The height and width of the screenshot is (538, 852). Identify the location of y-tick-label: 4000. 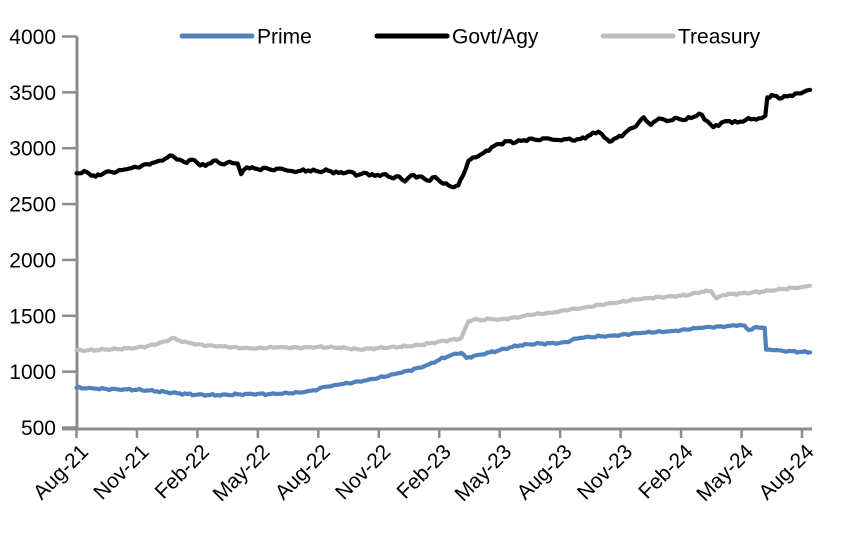
(32, 37).